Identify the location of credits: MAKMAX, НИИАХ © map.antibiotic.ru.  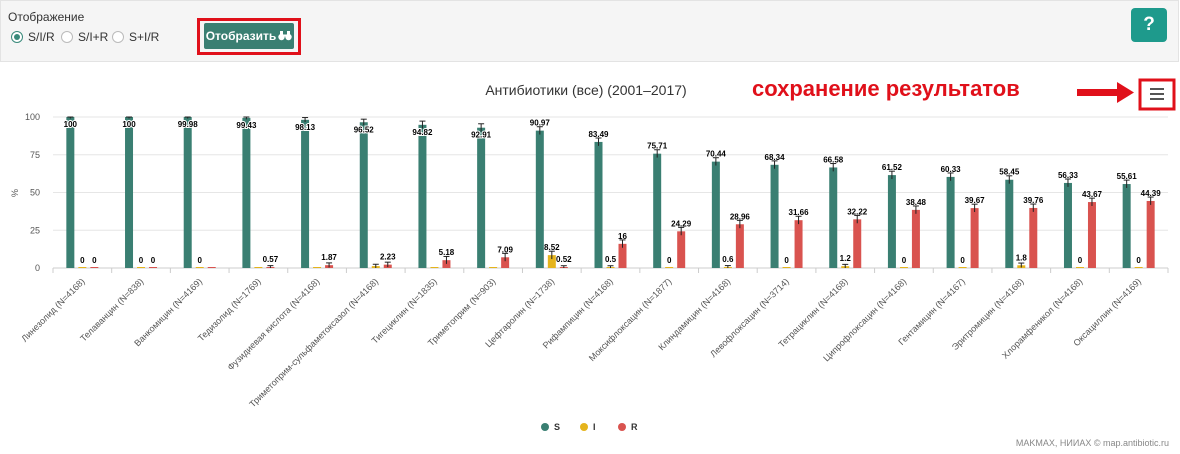
(1092, 443).